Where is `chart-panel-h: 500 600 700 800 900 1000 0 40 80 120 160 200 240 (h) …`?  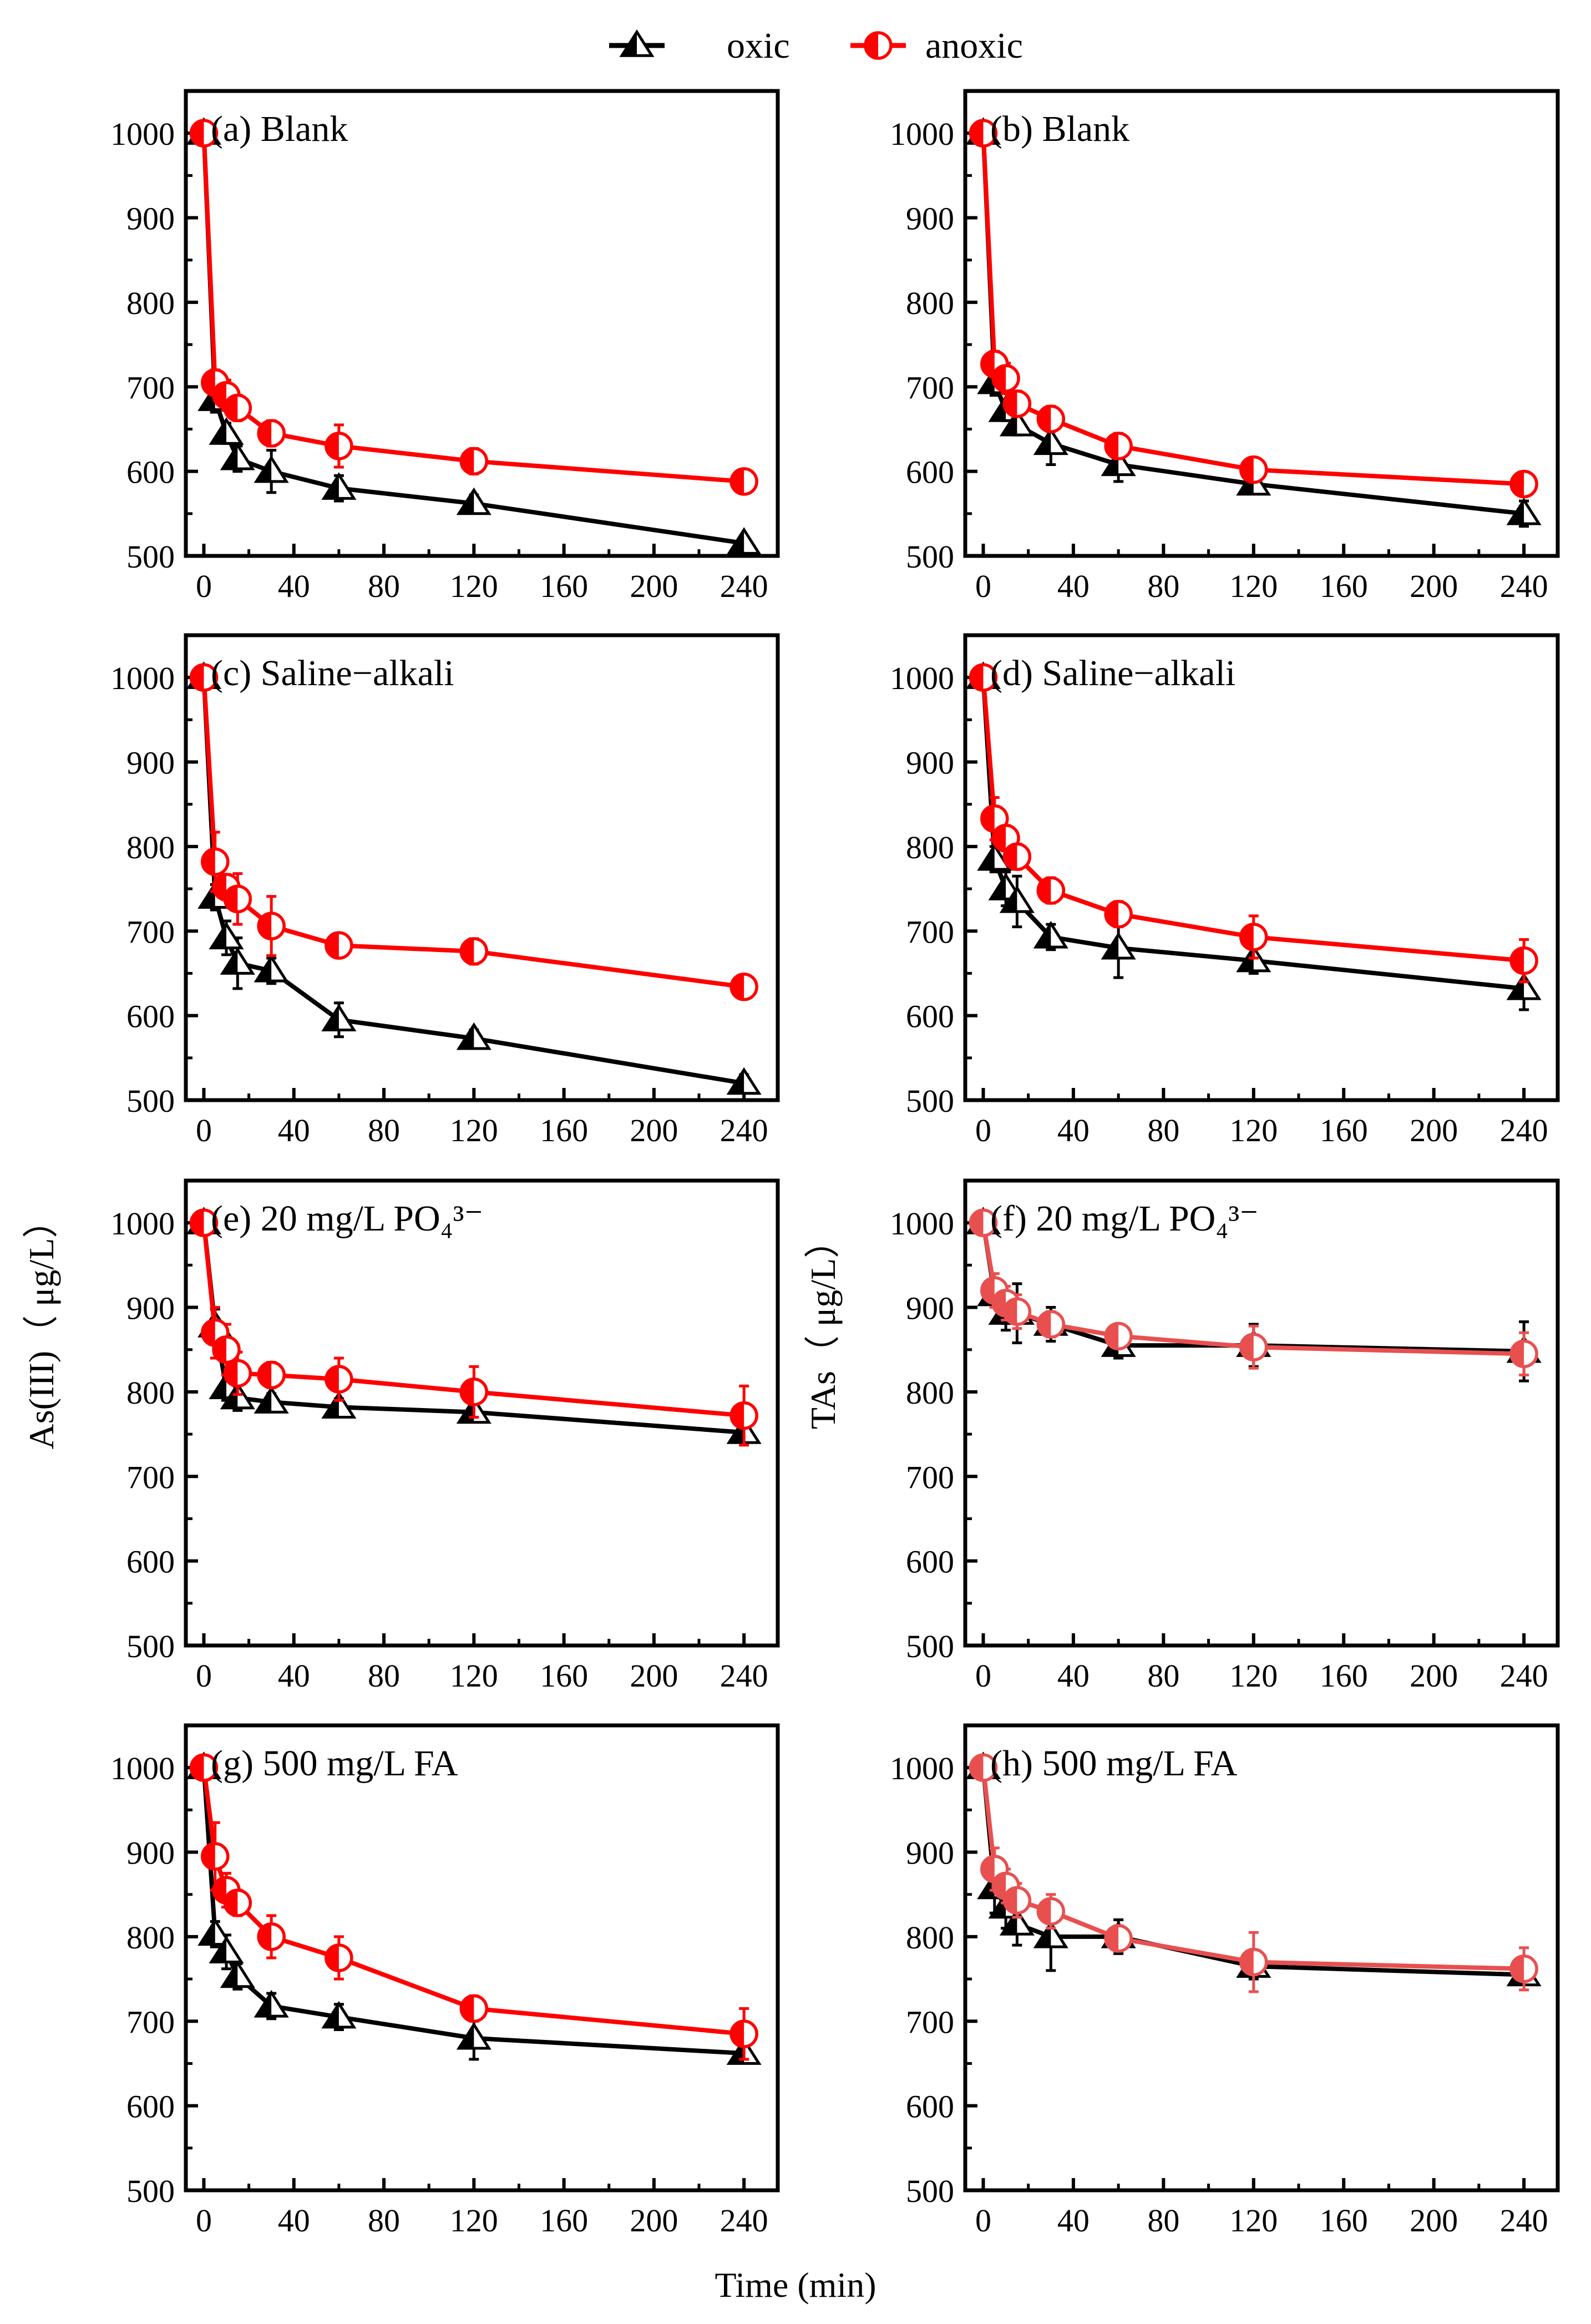 chart-panel-h: 500 600 700 800 900 1000 0 40 80 120 160 200 240 (h) … is located at coordinates (1225, 1981).